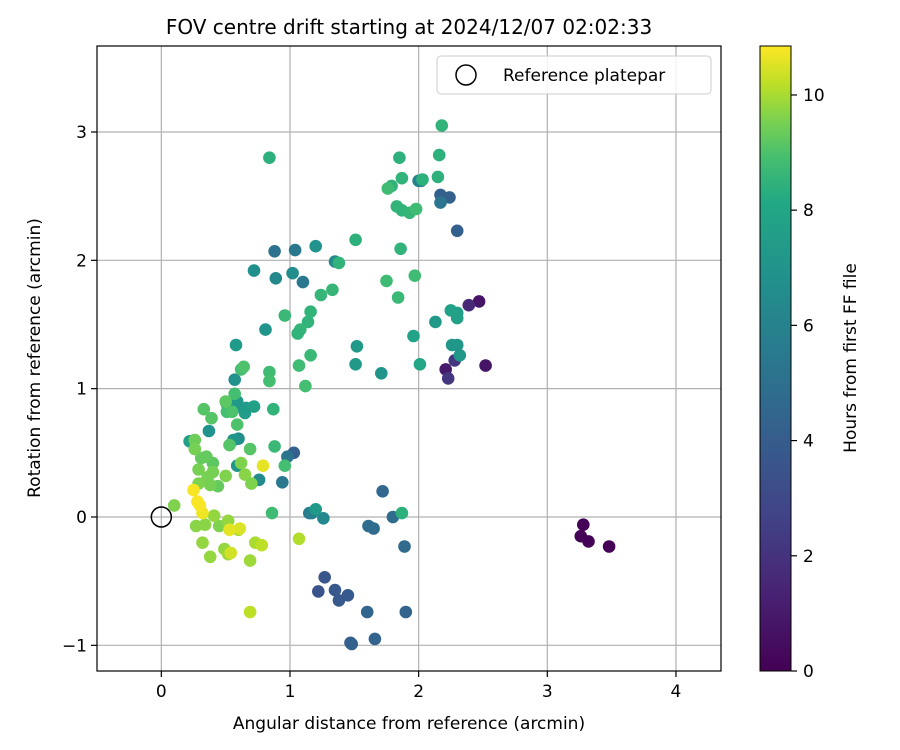 This screenshot has height=750, width=900. What do you see at coordinates (409, 724) in the screenshot?
I see `x-axis-label: Angular distance from reference (arcmin)` at bounding box center [409, 724].